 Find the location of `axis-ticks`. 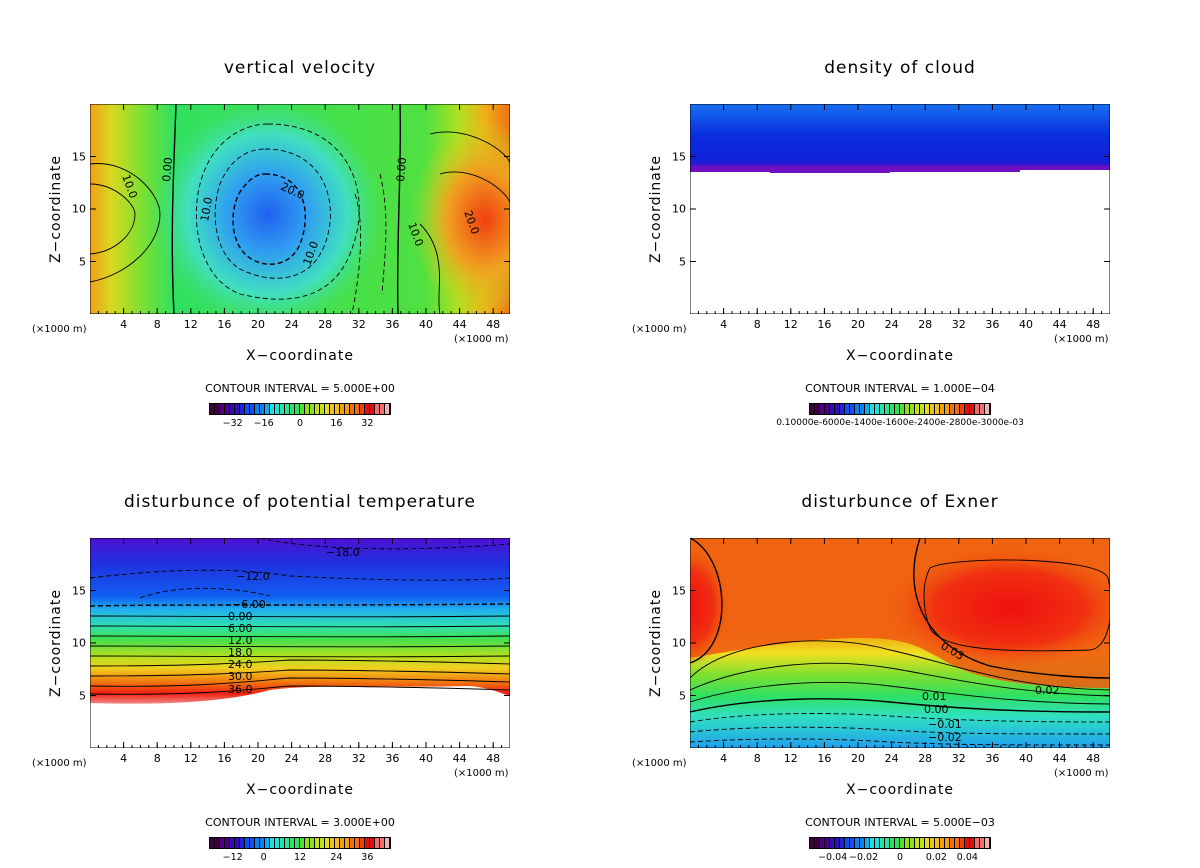

axis-ticks is located at coordinates (300, 209).